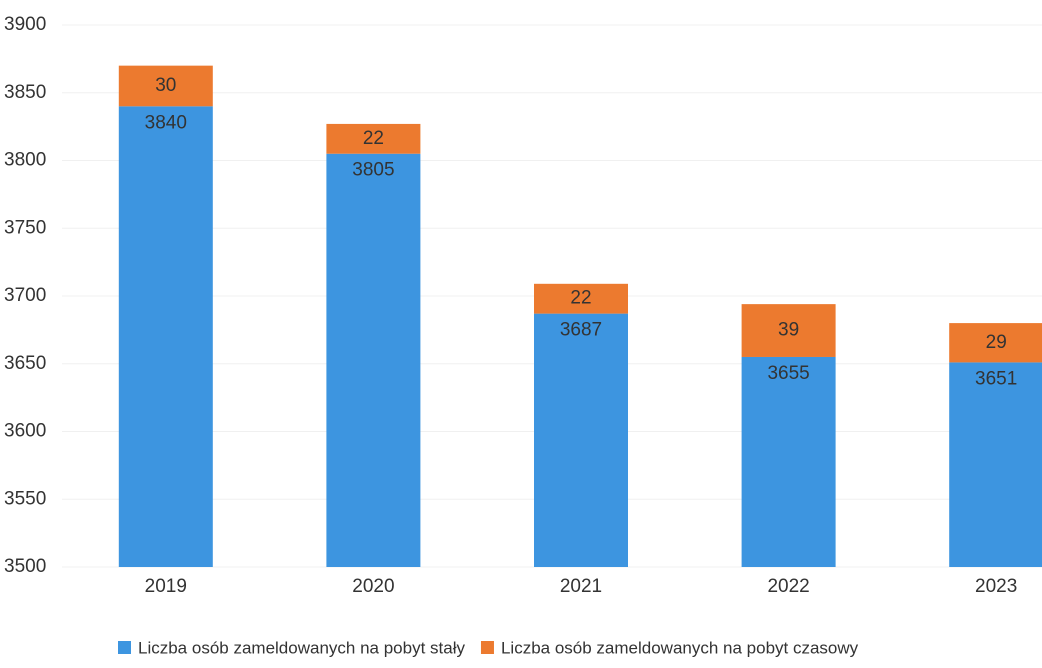 This screenshot has width=1042, height=668. What do you see at coordinates (25, 431) in the screenshot?
I see `y-tick-label: 3600` at bounding box center [25, 431].